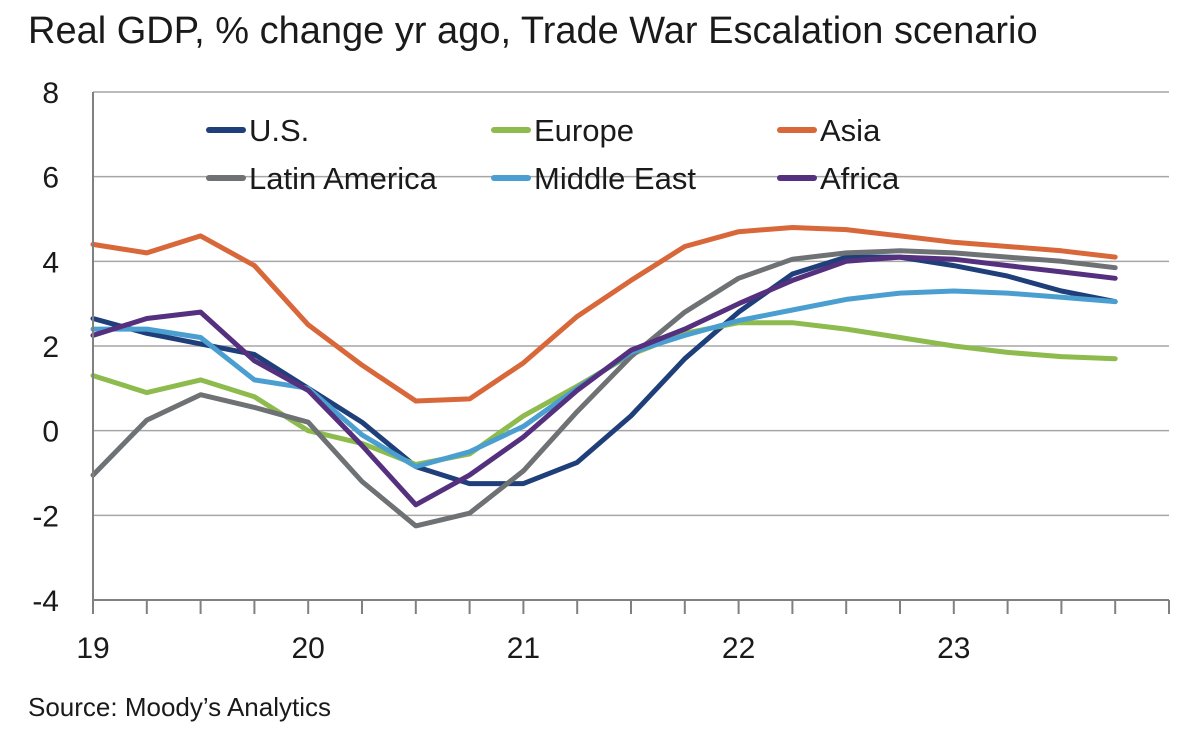 The width and height of the screenshot is (1190, 744). I want to click on legend-item-latin-america: Latin America, so click(322, 178).